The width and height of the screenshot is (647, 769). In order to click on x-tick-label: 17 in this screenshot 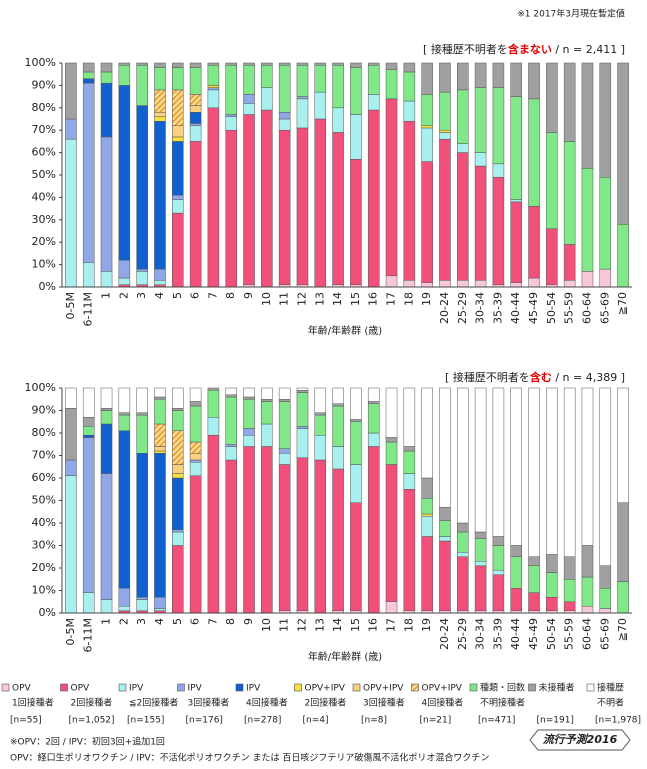, I will do `click(391, 299)`.